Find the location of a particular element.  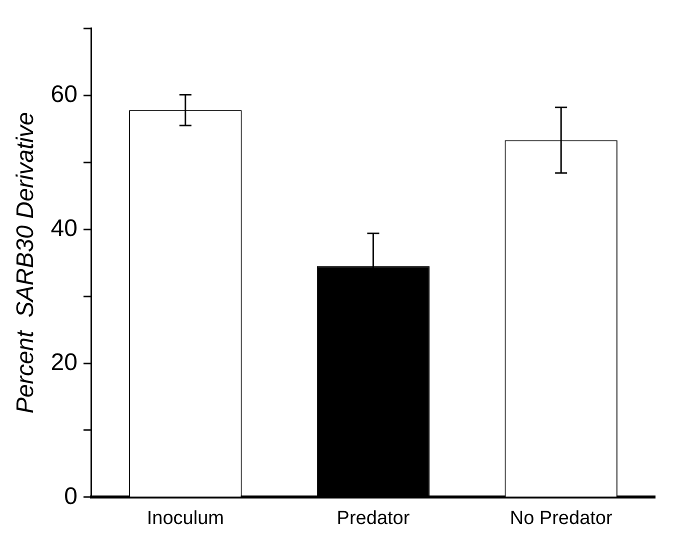

x-tick-label: Predator is located at coordinates (373, 518).